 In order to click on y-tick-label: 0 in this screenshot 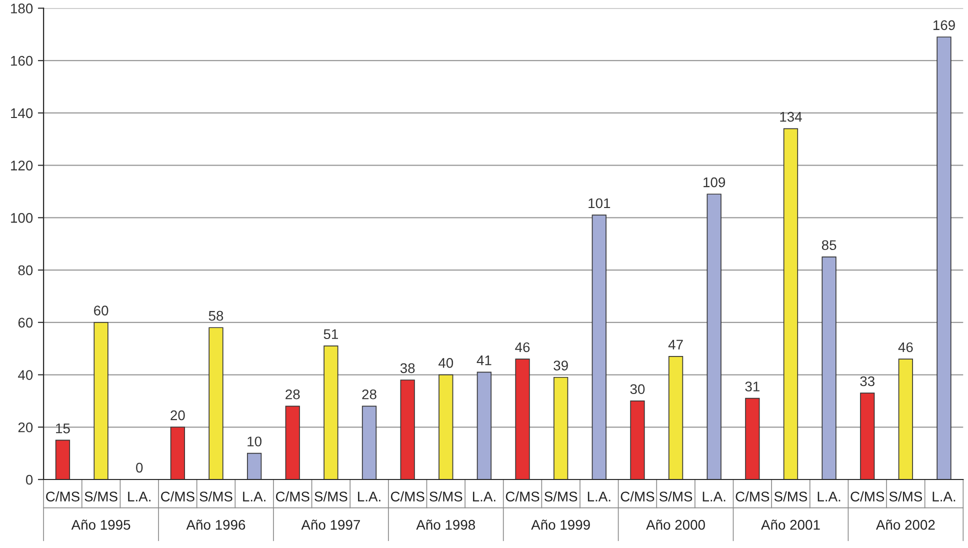, I will do `click(29, 479)`.